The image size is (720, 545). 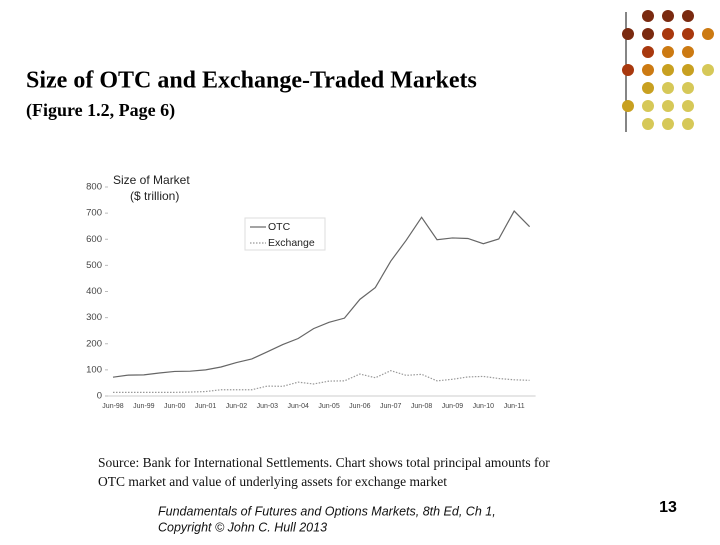 I want to click on decoration, so click(x=668, y=71).